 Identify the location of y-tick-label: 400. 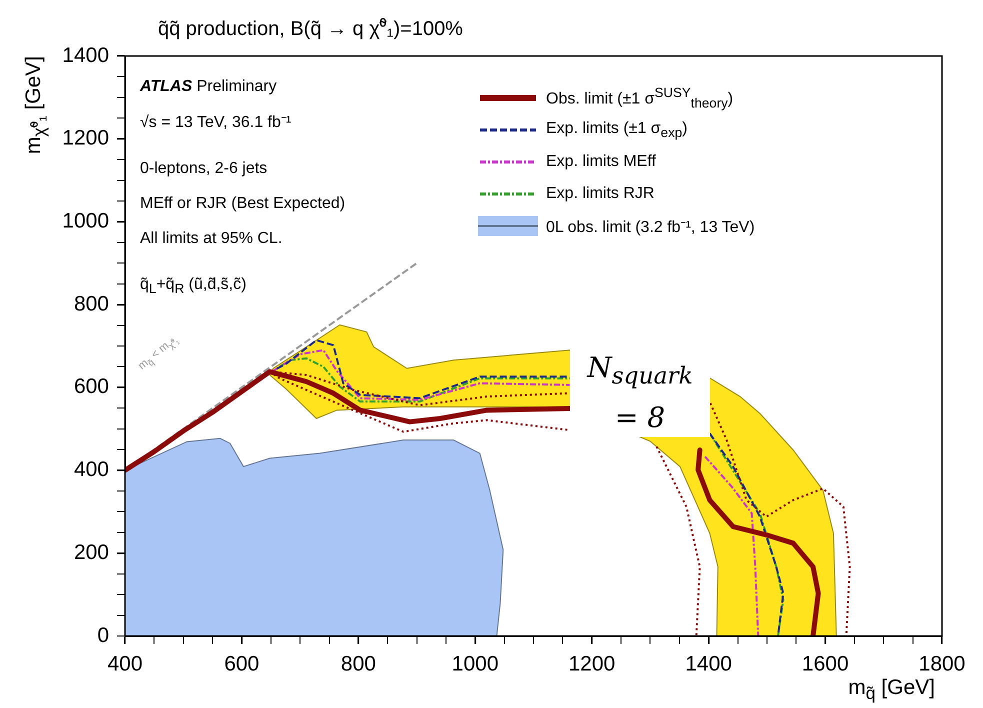
(91, 470).